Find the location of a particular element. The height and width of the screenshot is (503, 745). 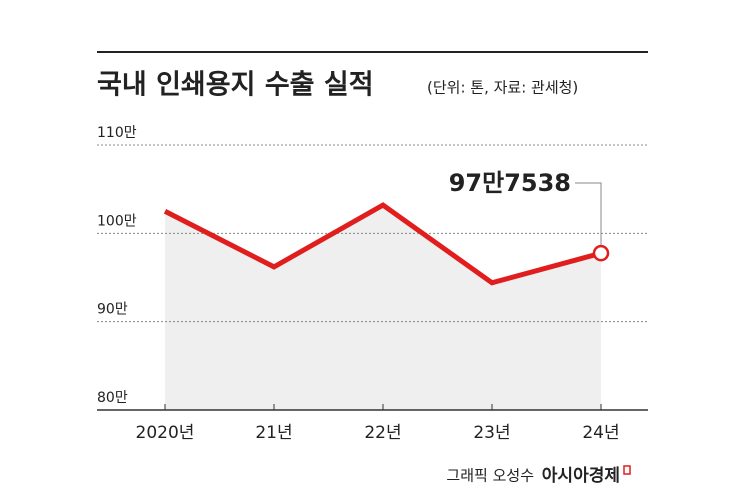

x-tick-label: 2020년 is located at coordinates (165, 433).